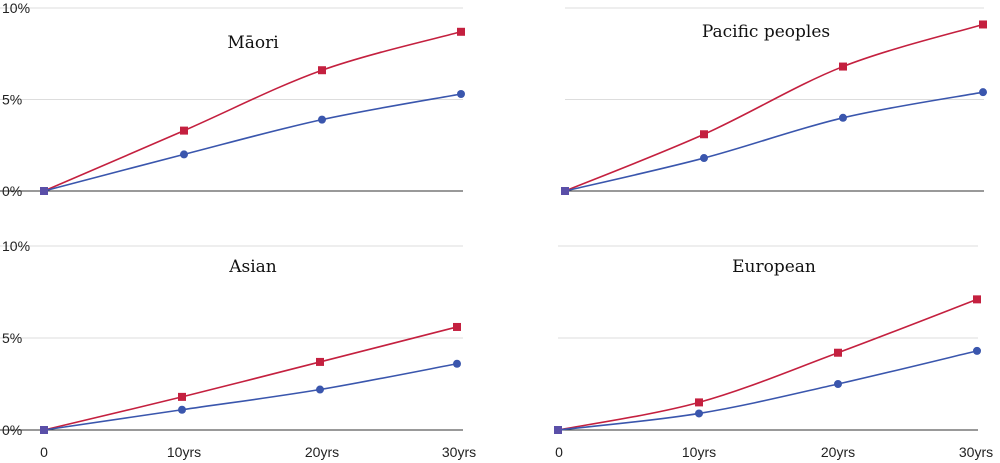 This screenshot has width=1000, height=463. I want to click on panel-title-european: European, so click(774, 267).